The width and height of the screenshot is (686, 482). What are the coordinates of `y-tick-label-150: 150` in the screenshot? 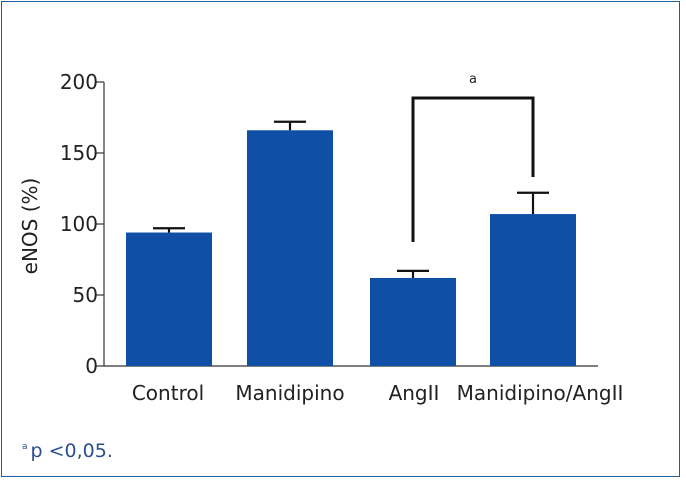 It's located at (79, 153).